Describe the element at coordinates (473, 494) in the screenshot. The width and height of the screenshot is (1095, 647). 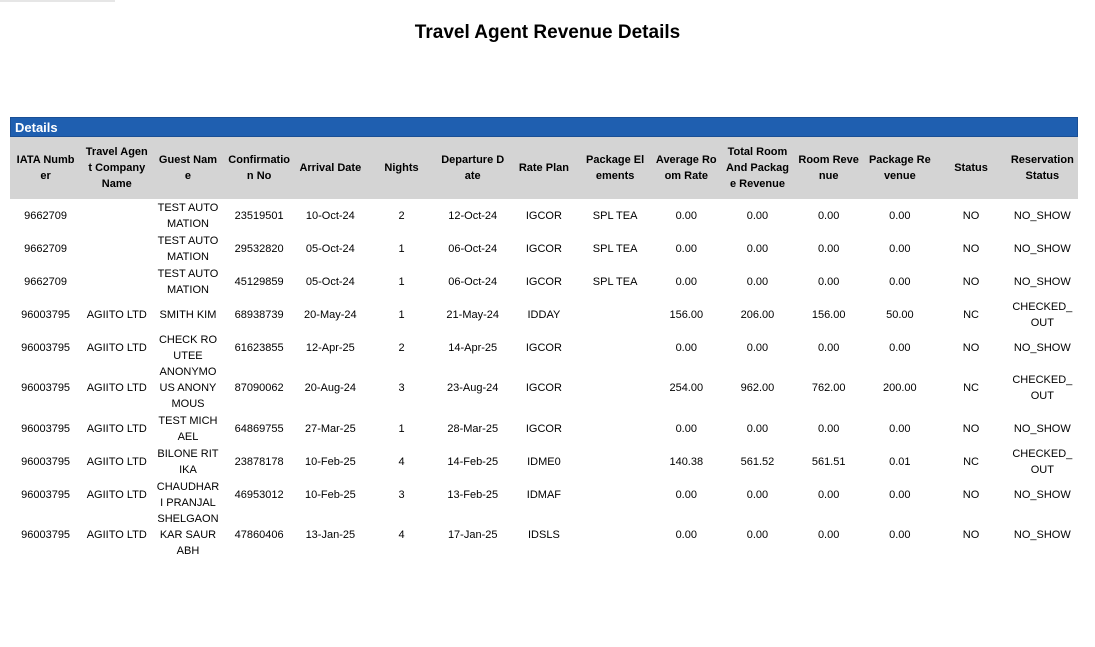
I see `table-cell: 13-Feb-25` at that location.